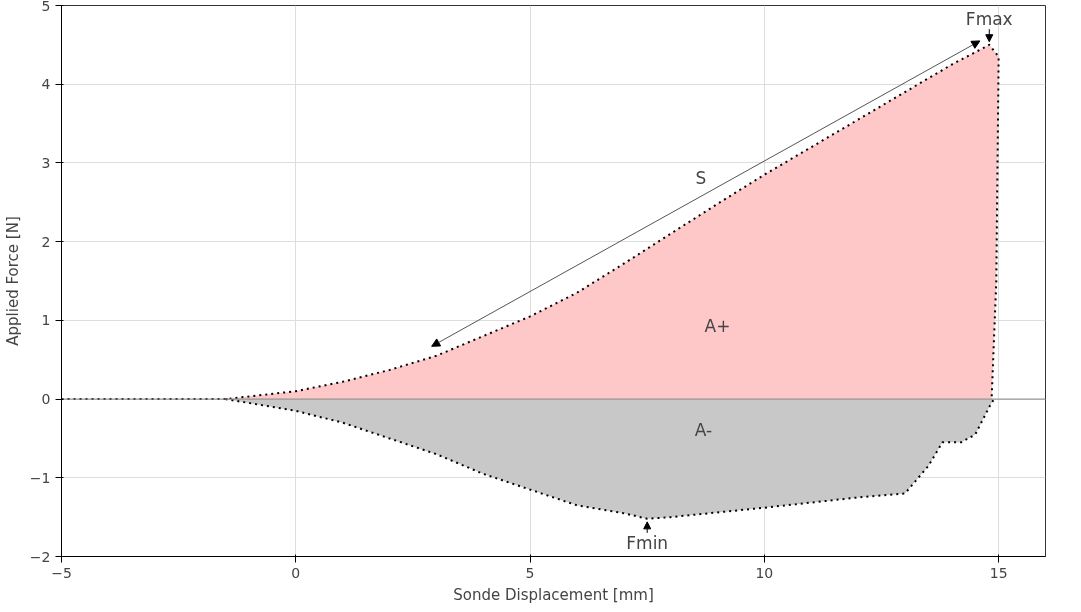 Image resolution: width=1081 pixels, height=612 pixels. Describe the element at coordinates (46, 320) in the screenshot. I see `y-tick-label: 1` at that location.